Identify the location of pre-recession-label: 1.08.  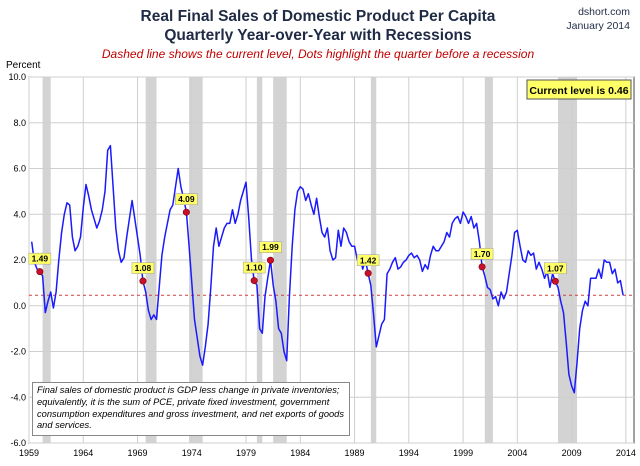
(143, 268).